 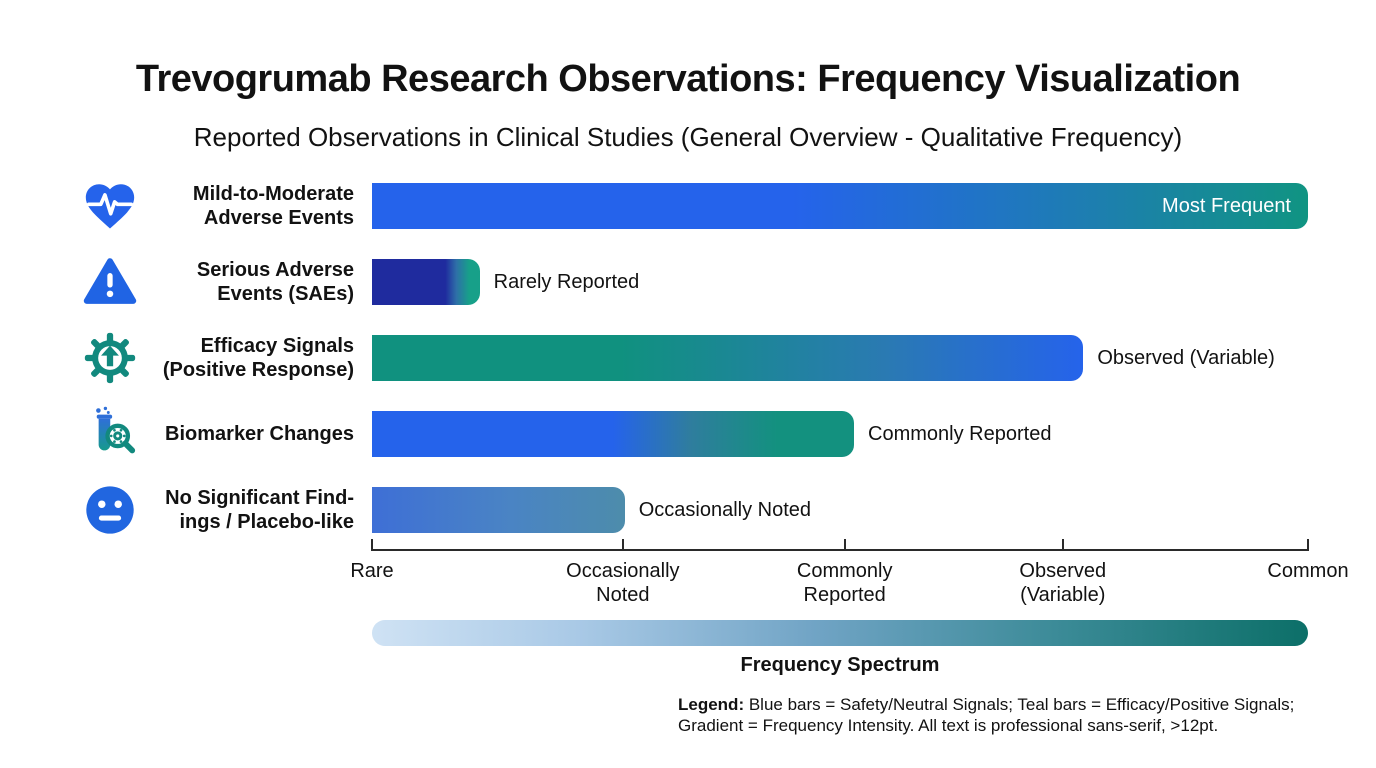 What do you see at coordinates (258, 358) in the screenshot?
I see `category-label: Efficacy Signals (Positive Response)` at bounding box center [258, 358].